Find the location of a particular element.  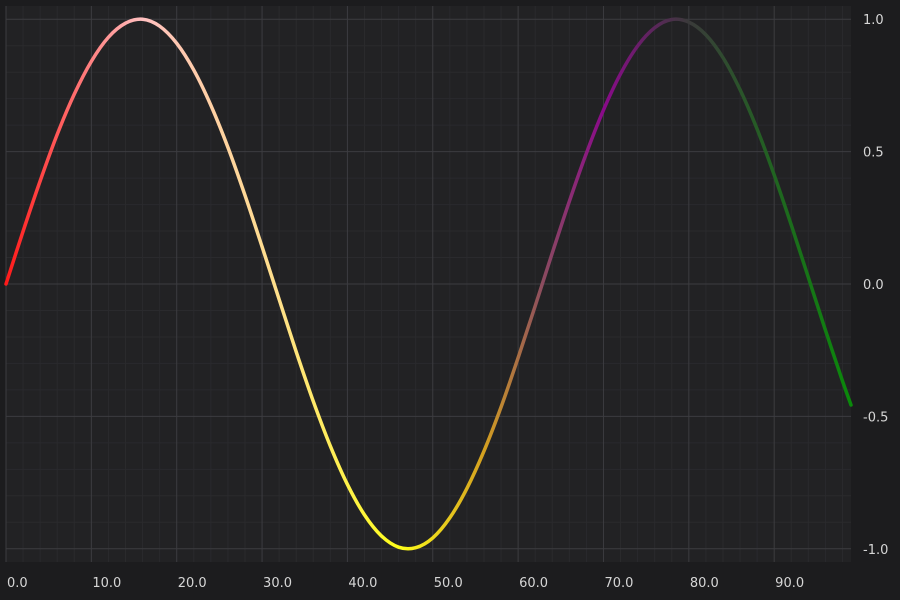

x-tick-label: 80.0 is located at coordinates (704, 583).